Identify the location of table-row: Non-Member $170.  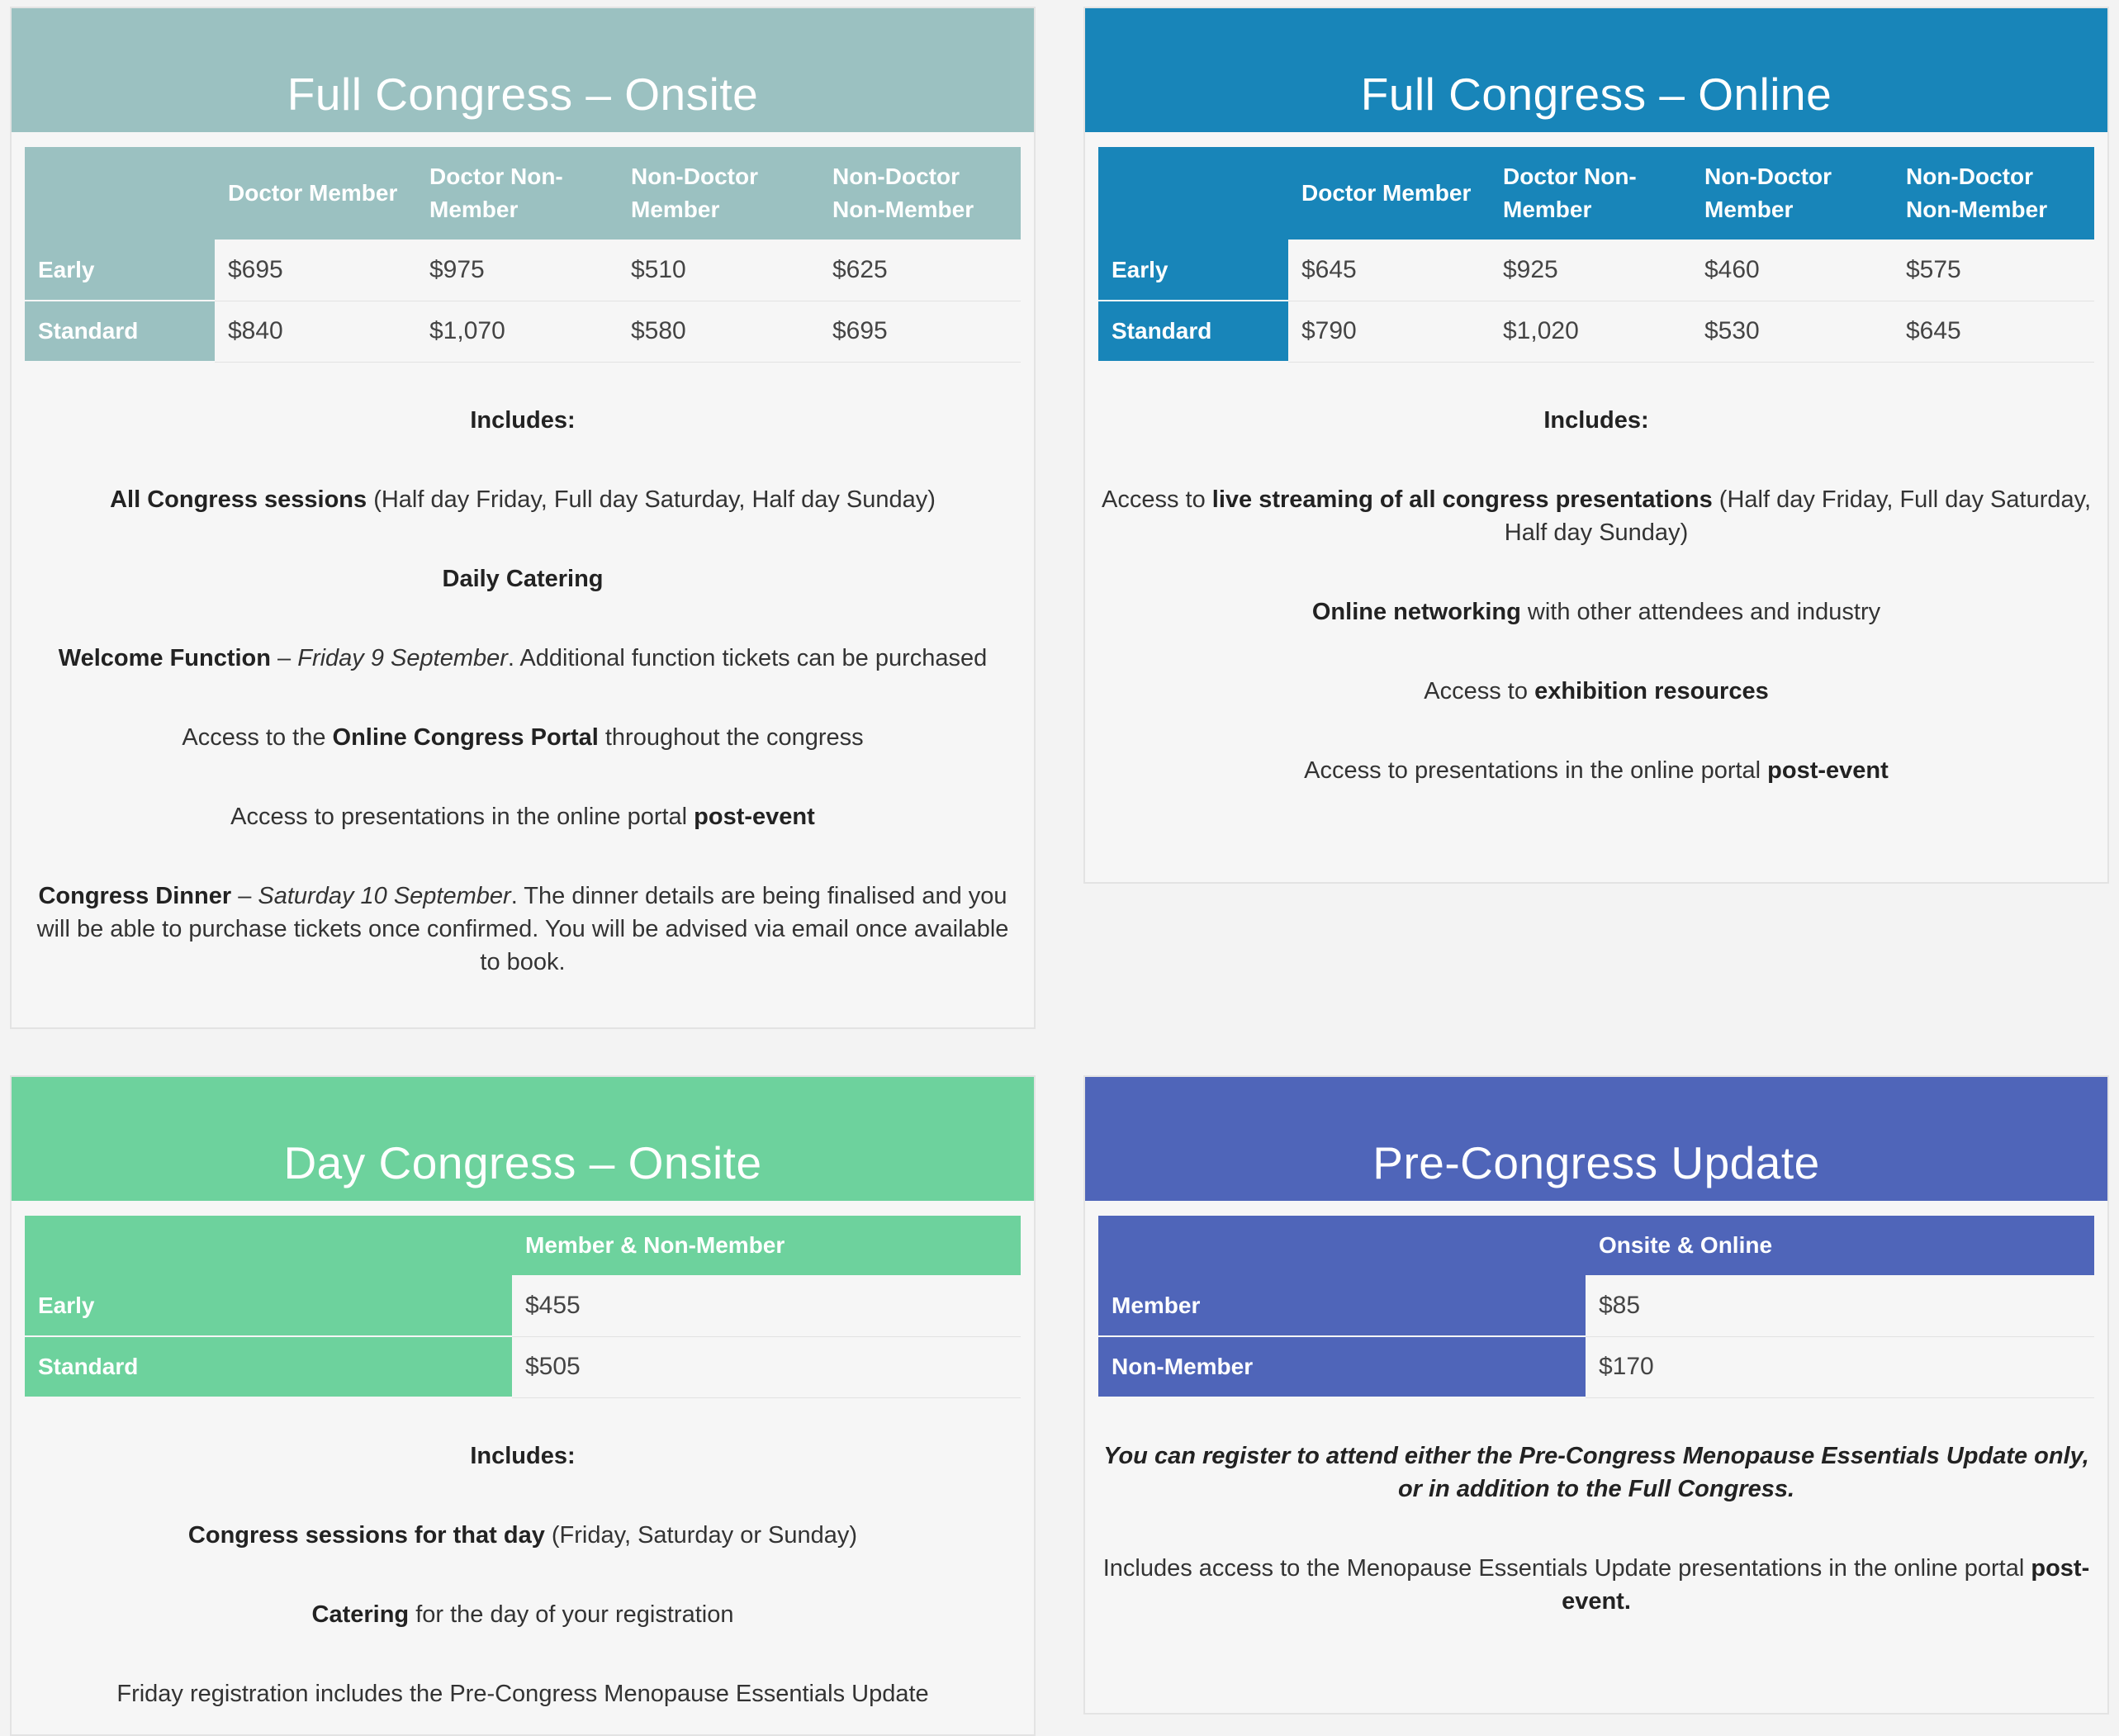
(1596, 1367).